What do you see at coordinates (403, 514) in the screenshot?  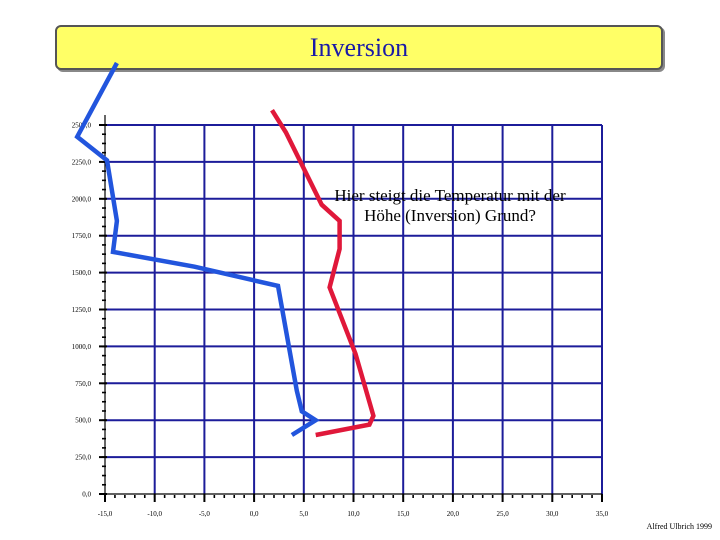 I see `x-tick-label: 15,0` at bounding box center [403, 514].